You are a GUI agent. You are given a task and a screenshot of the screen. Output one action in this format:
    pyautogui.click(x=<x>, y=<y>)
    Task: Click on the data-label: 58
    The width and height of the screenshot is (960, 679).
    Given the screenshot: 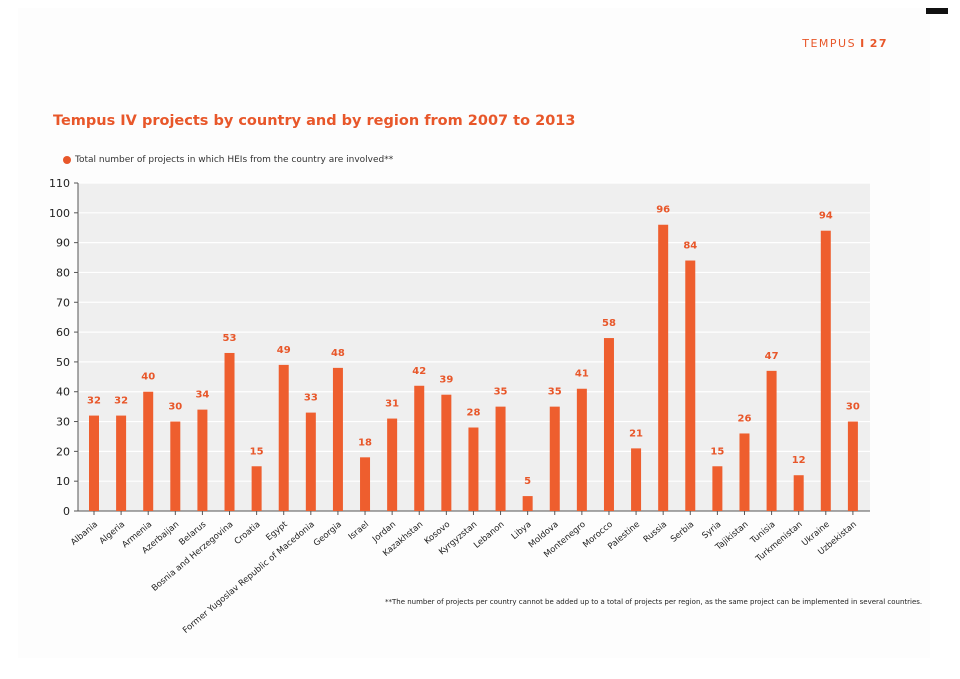 What is the action you would take?
    pyautogui.click(x=609, y=323)
    